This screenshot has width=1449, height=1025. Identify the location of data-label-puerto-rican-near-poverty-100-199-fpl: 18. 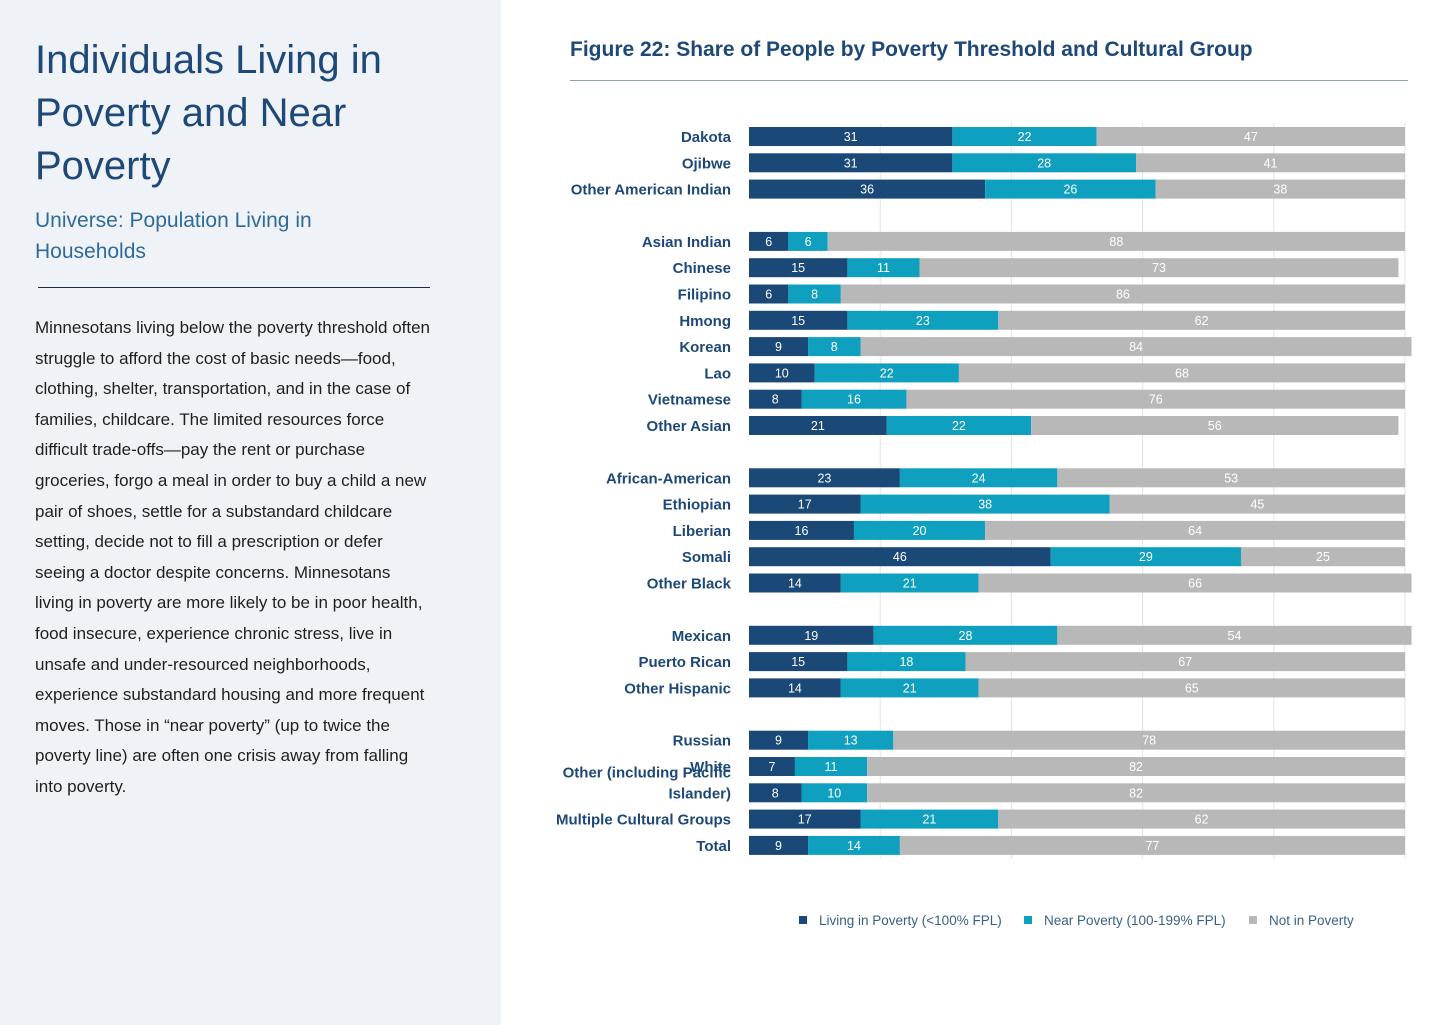
(906, 662).